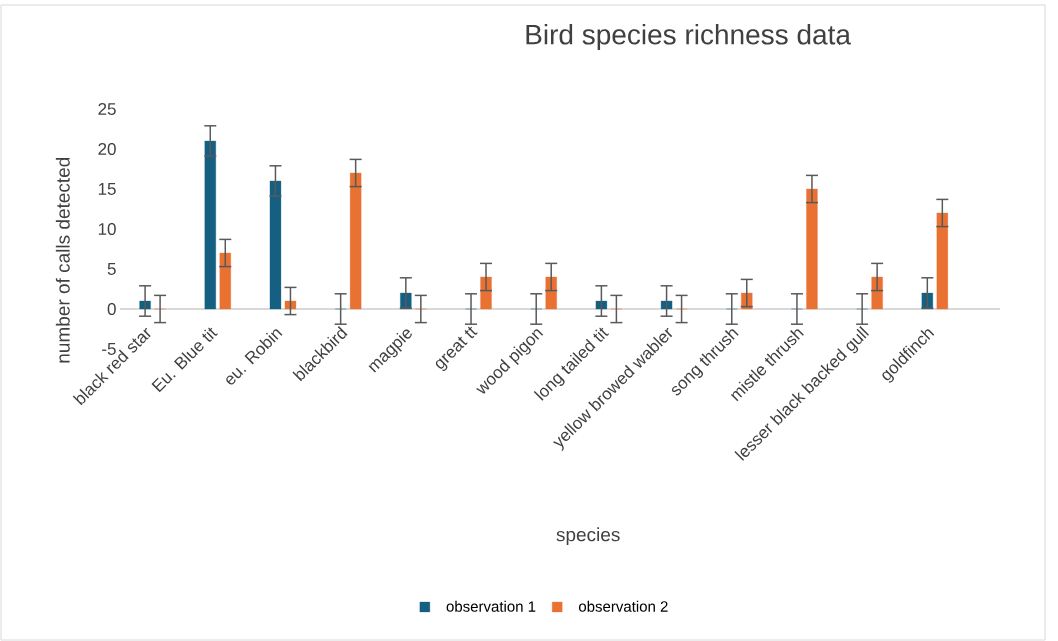 The image size is (1058, 641). I want to click on y-tick-label: 0, so click(111, 309).